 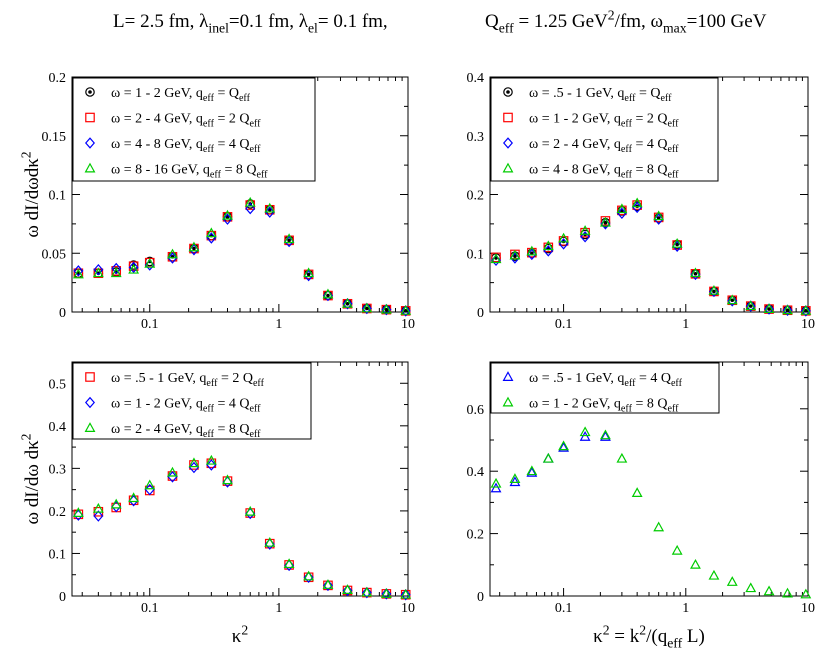 I want to click on series-red-square, so click(x=651, y=258).